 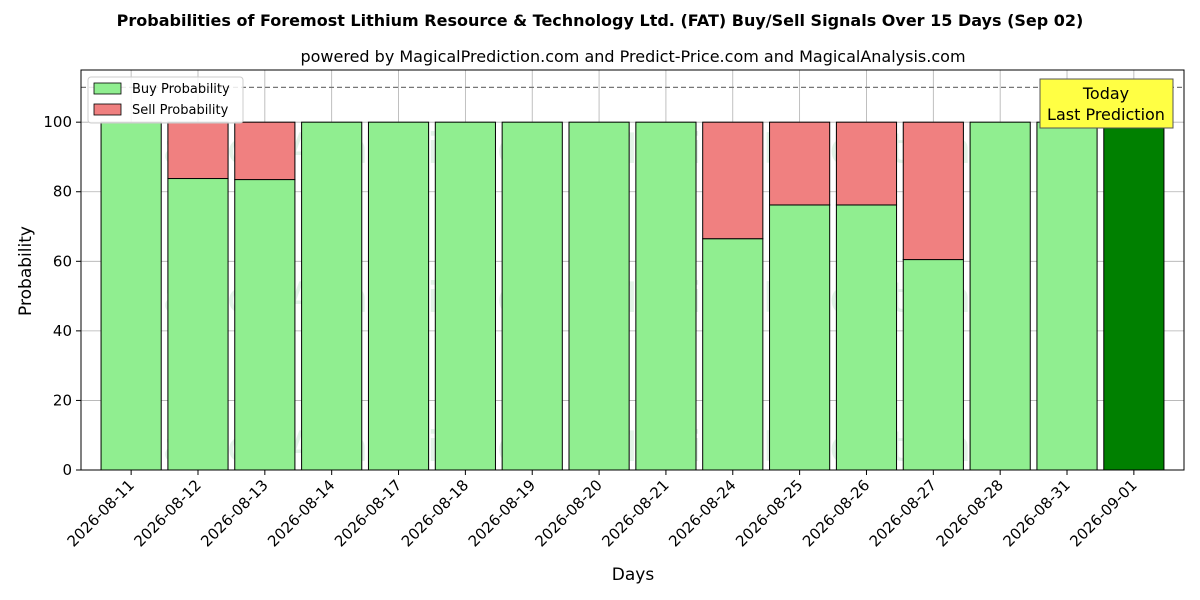 I want to click on x-axis-label: Days, so click(x=633, y=575).